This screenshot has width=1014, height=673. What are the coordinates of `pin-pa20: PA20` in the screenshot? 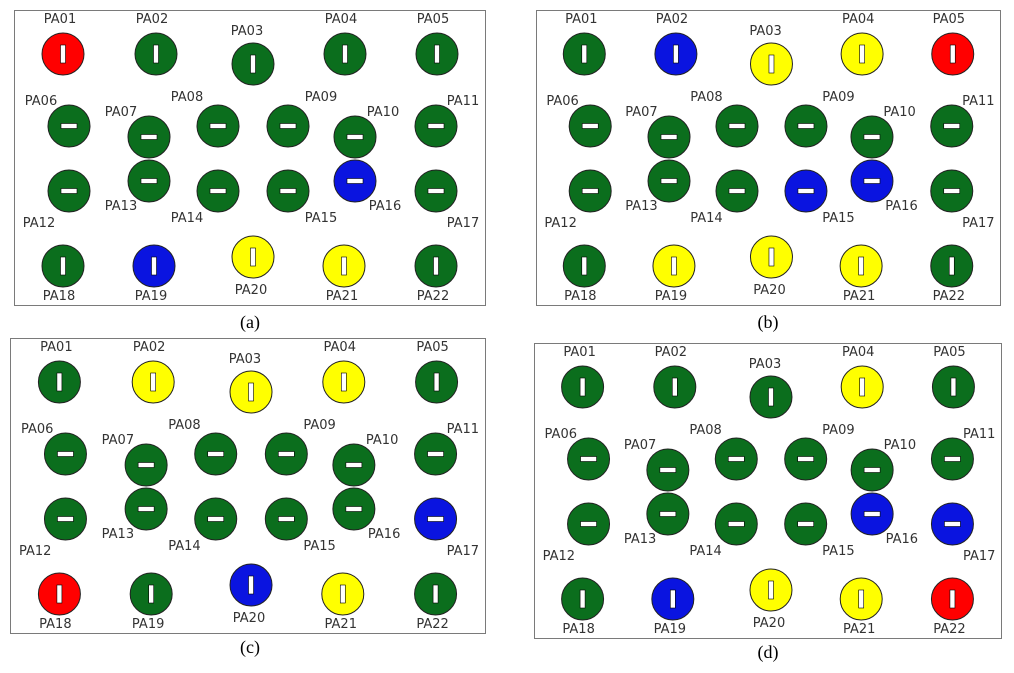 It's located at (251, 594).